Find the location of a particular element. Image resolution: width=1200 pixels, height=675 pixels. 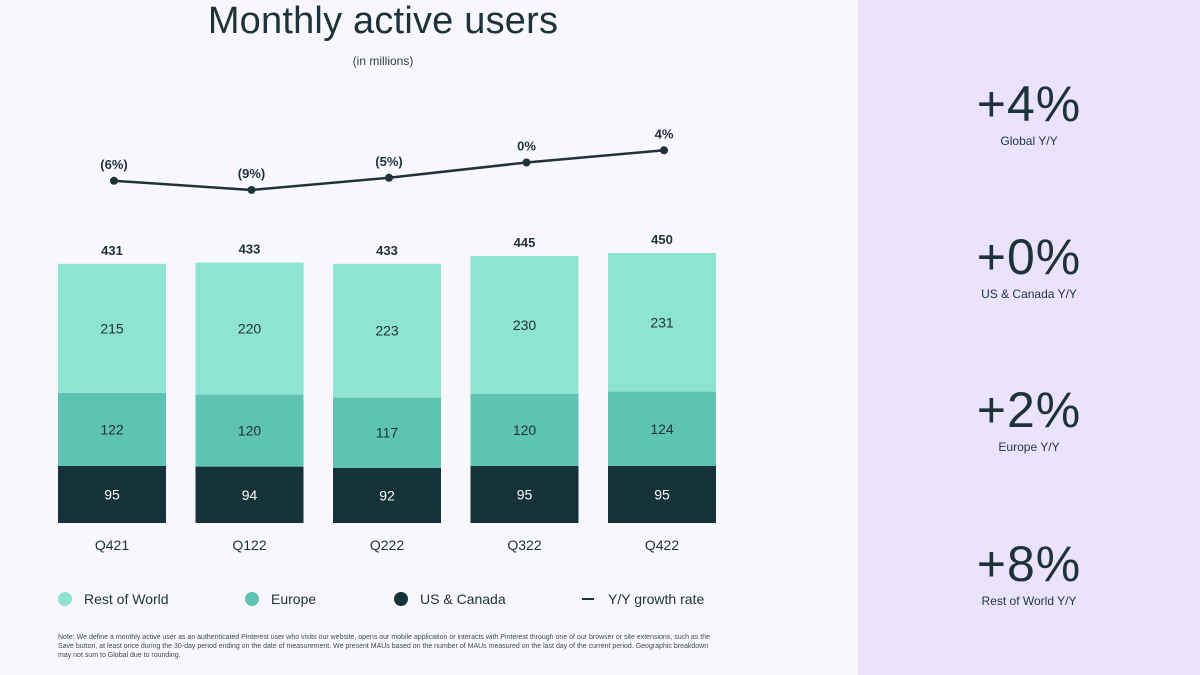

growth-label: (5%) is located at coordinates (388, 161).